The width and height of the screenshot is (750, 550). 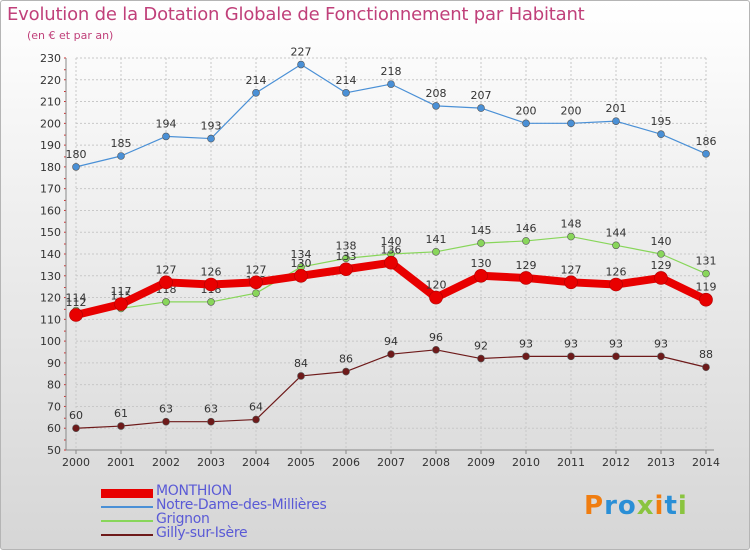 What do you see at coordinates (706, 287) in the screenshot?
I see `data-label: 119` at bounding box center [706, 287].